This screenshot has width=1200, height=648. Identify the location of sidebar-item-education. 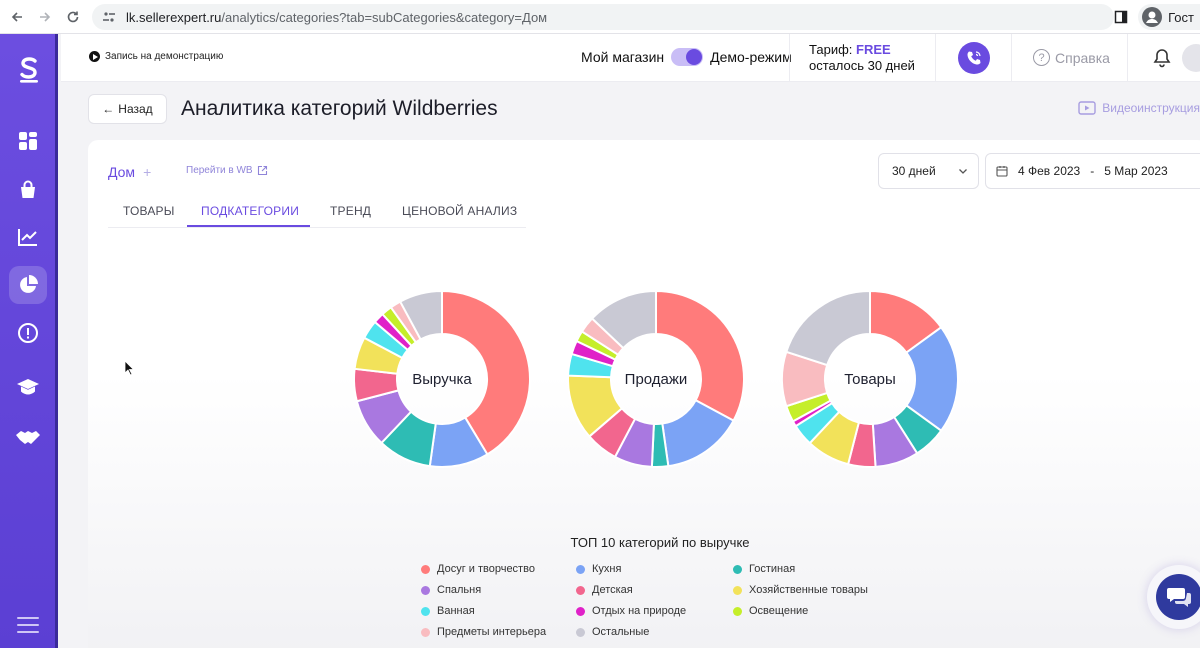
(28, 387).